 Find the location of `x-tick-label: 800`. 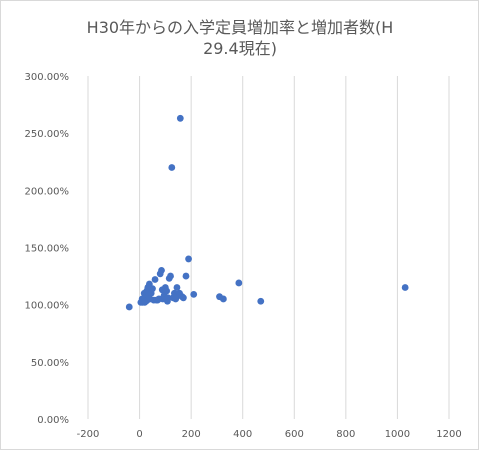

x-tick-label: 800 is located at coordinates (345, 434).